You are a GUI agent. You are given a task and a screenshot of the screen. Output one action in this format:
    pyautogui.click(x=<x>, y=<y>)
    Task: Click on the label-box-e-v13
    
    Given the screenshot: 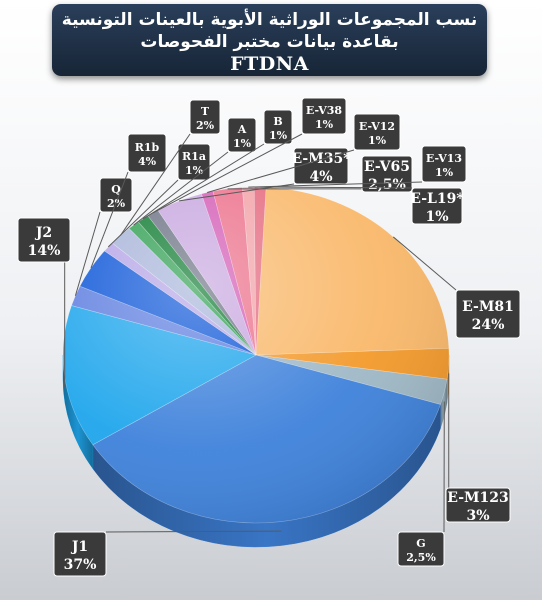 What is the action you would take?
    pyautogui.click(x=444, y=164)
    